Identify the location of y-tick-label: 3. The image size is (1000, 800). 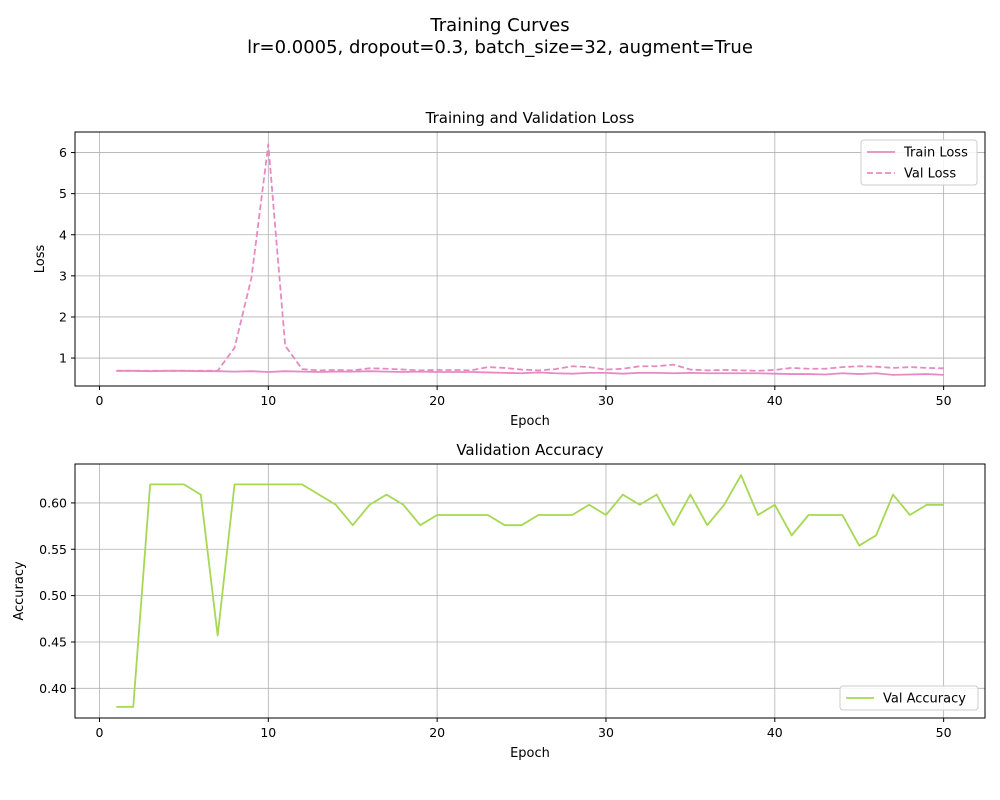
(63, 275).